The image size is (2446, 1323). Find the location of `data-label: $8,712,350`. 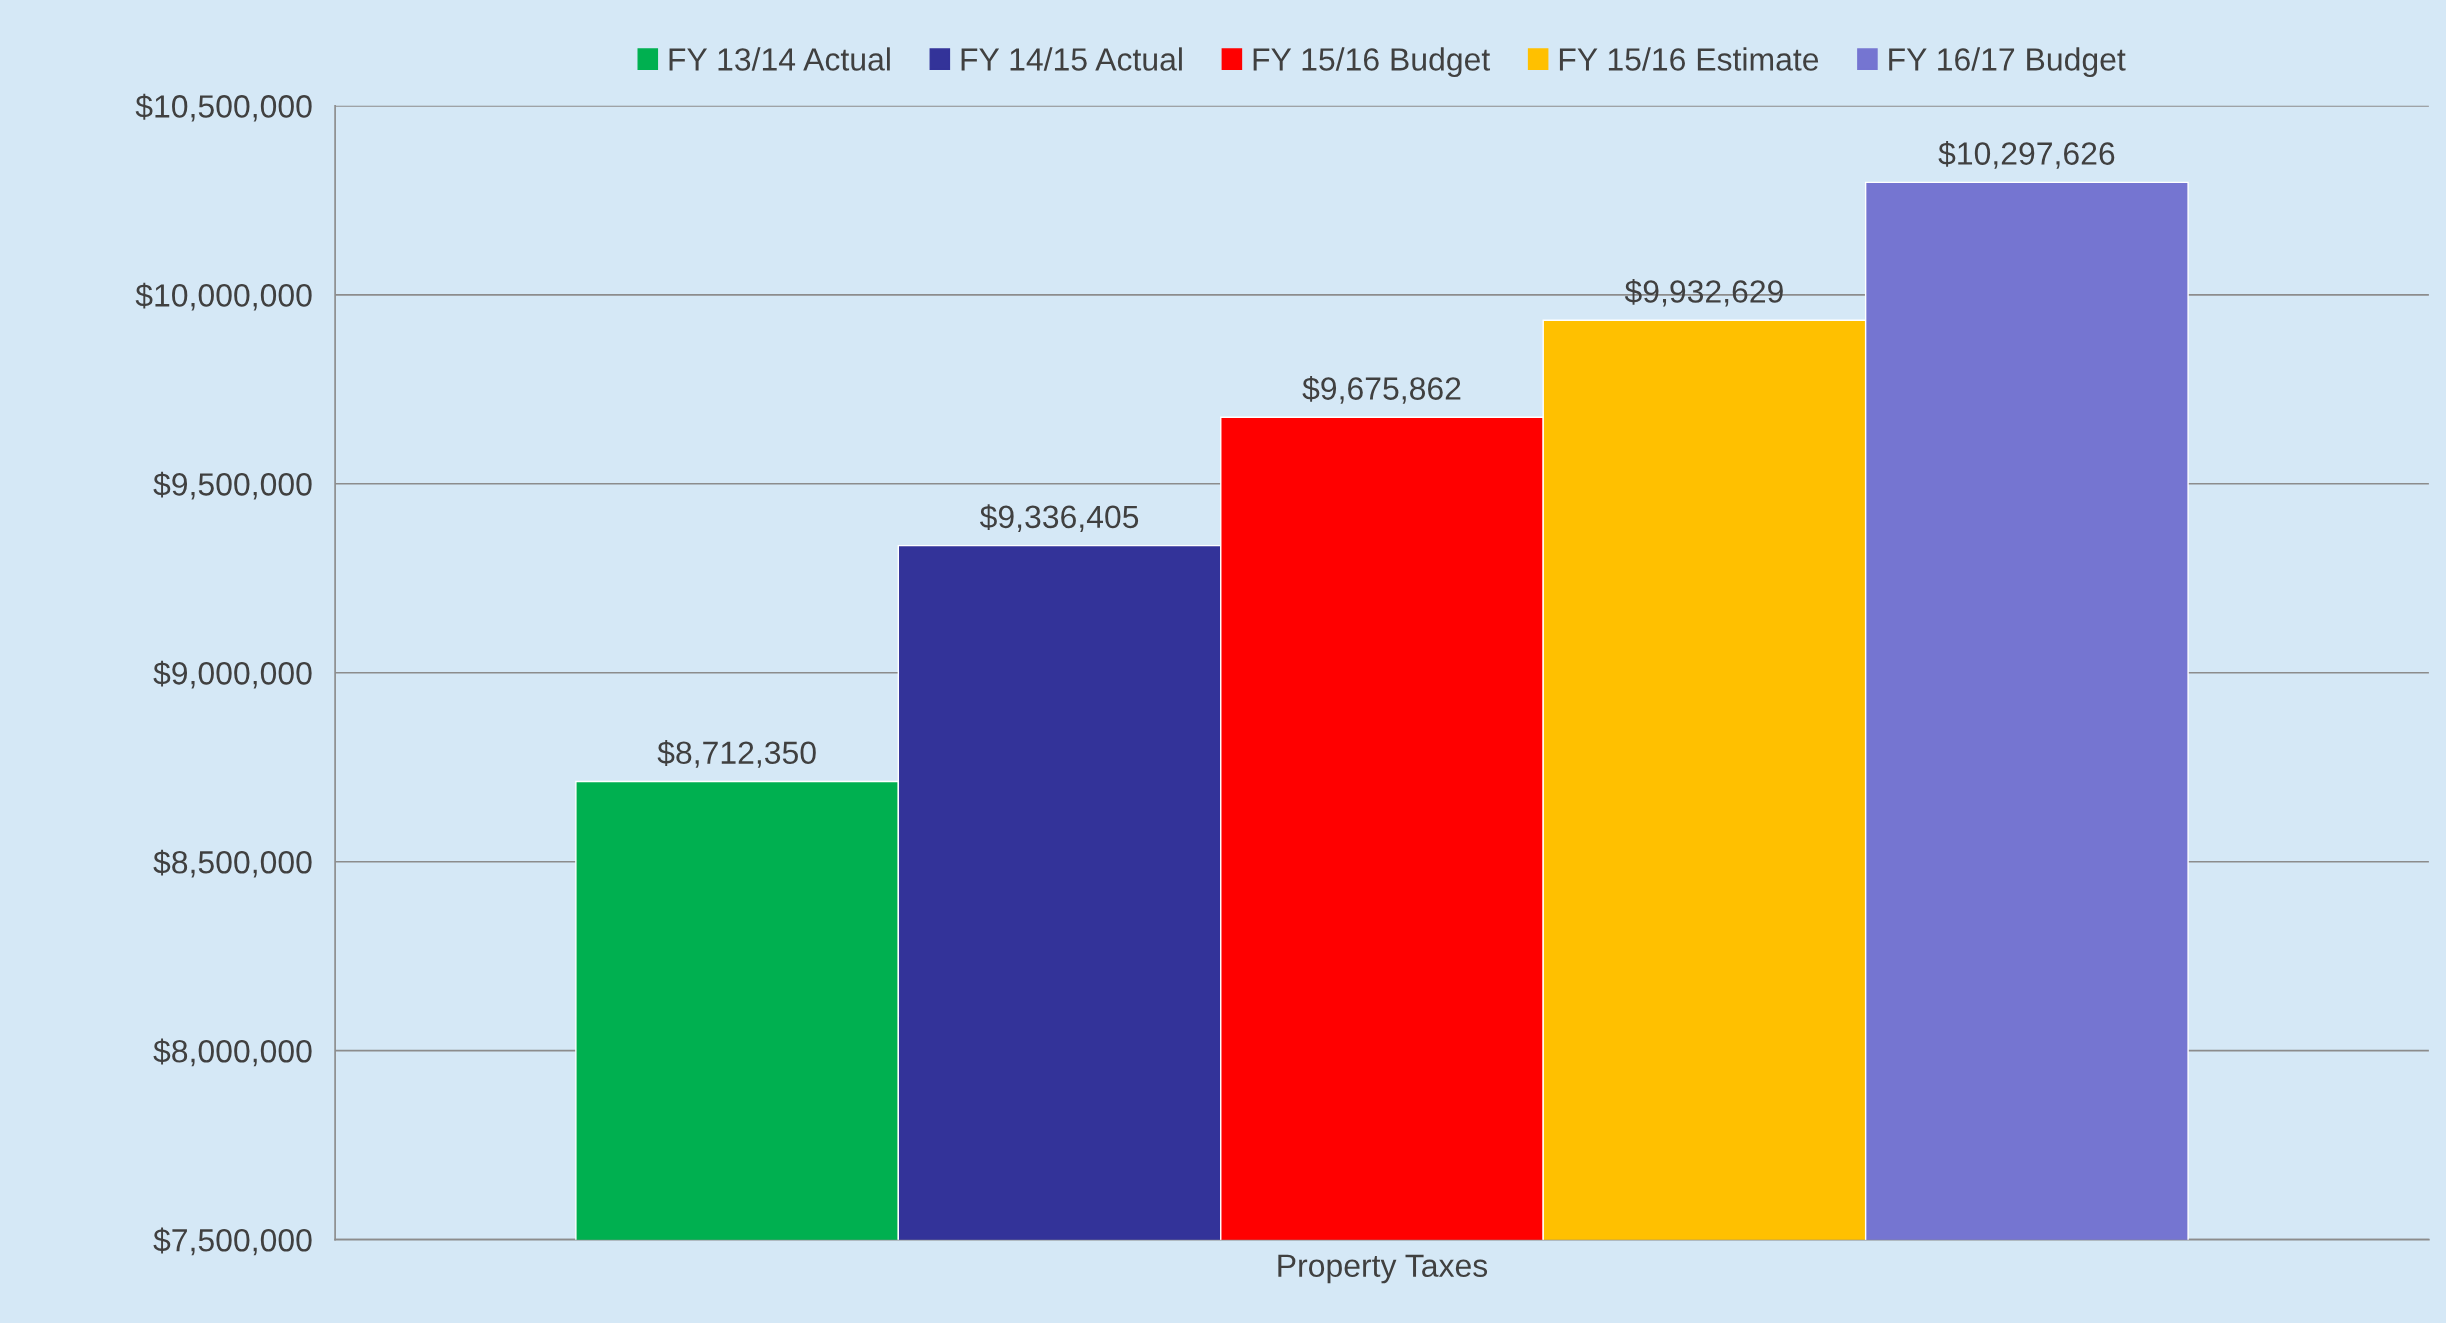

data-label: $8,712,350 is located at coordinates (736, 754).